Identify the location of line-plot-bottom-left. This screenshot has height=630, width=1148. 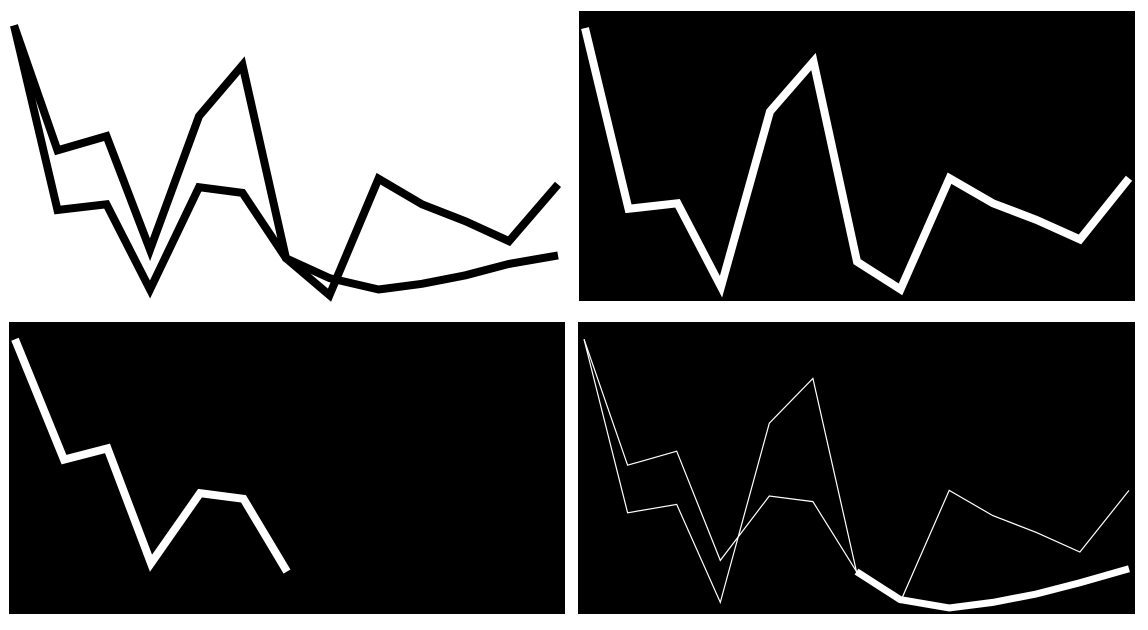
(151, 455).